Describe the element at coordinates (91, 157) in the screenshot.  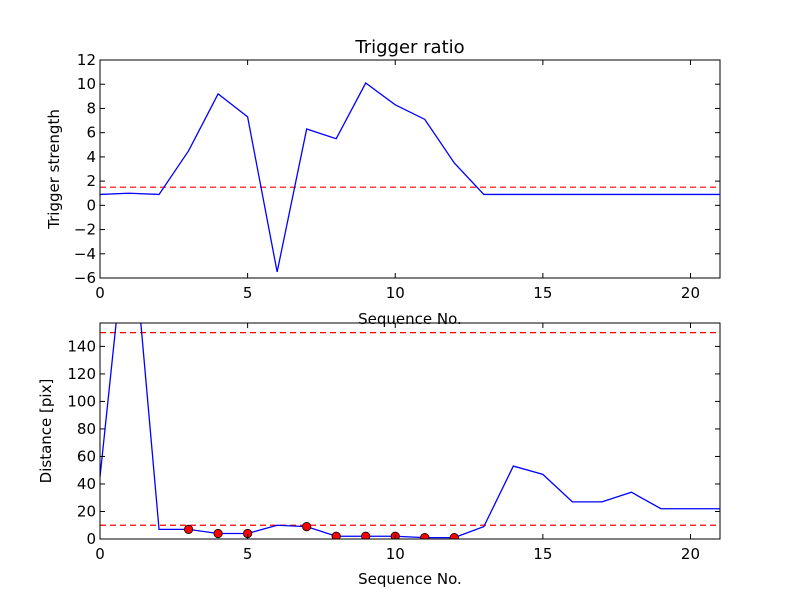
I see `y-tick-label: 4` at that location.